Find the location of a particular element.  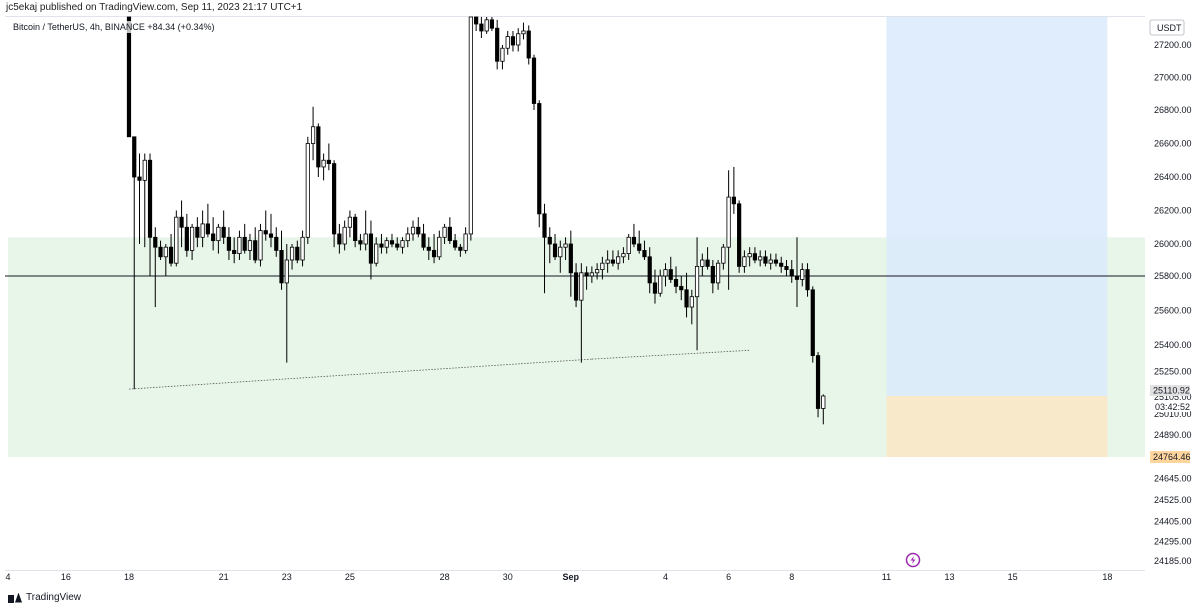

tradingview-footer: TradingView is located at coordinates (44, 597).